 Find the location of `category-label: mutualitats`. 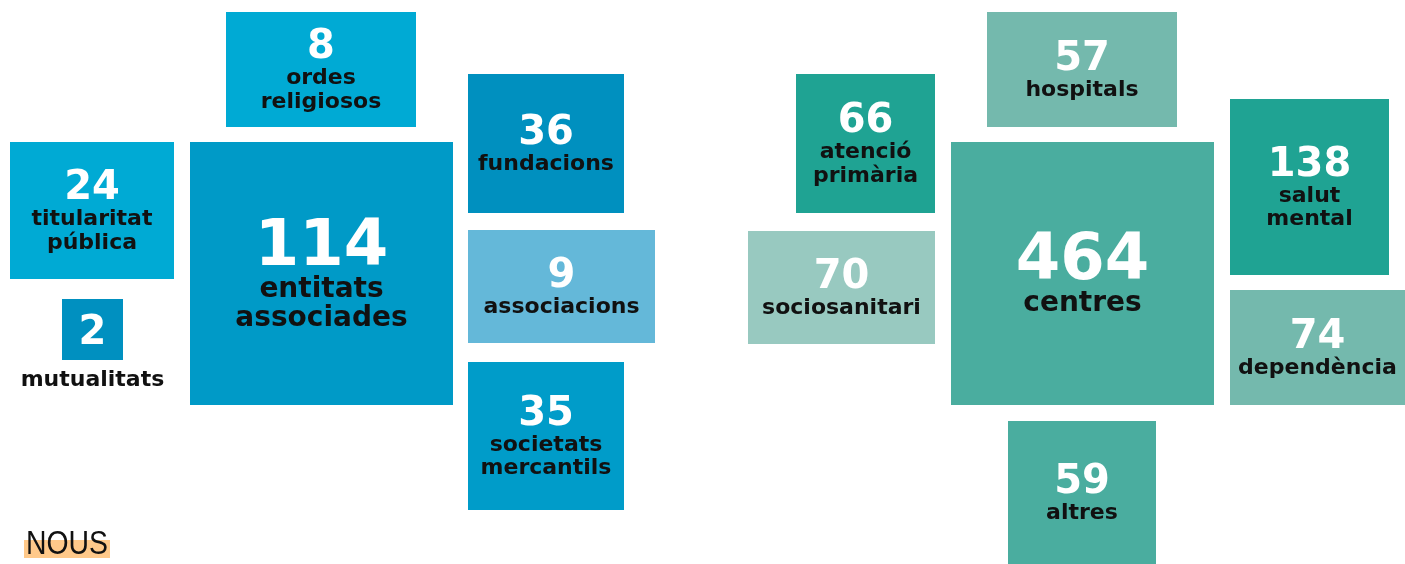

category-label: mutualitats is located at coordinates (92, 378).